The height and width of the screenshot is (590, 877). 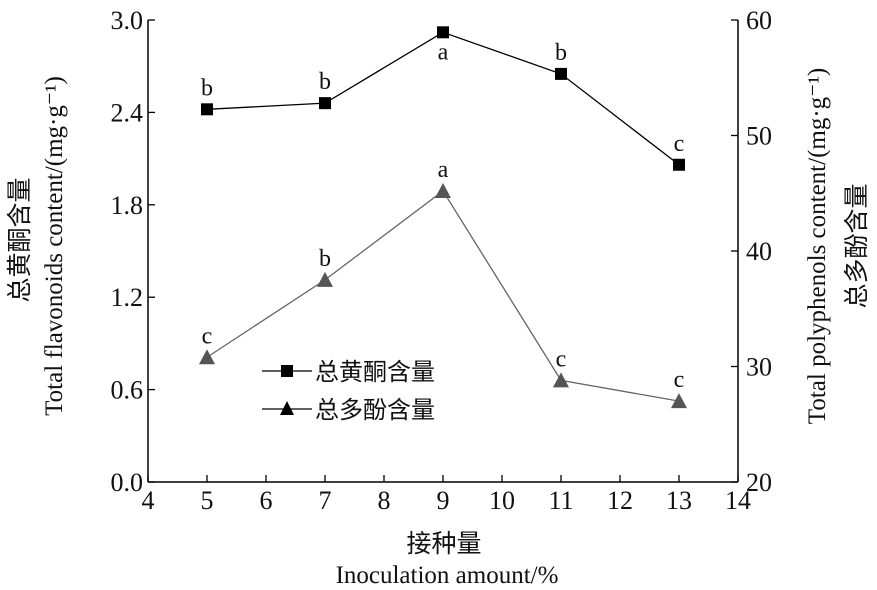 What do you see at coordinates (287, 408) in the screenshot?
I see `legend-triangle-marker` at bounding box center [287, 408].